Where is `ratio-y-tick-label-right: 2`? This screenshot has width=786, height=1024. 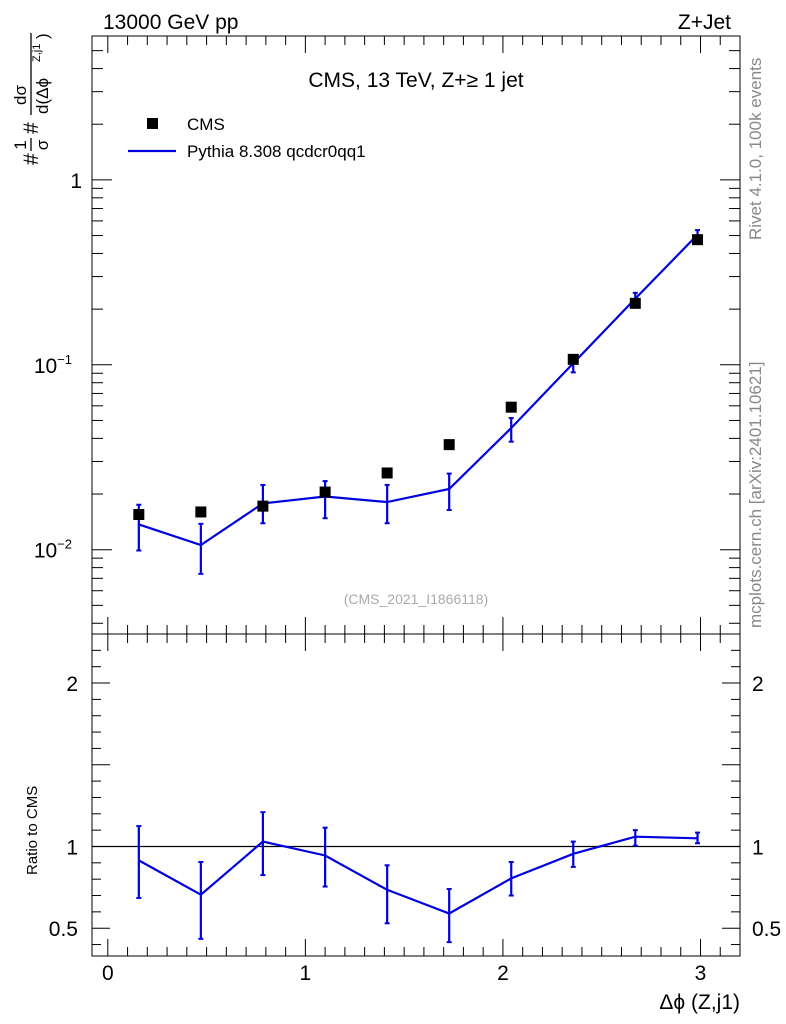
ratio-y-tick-label-right: 2 is located at coordinates (758, 684).